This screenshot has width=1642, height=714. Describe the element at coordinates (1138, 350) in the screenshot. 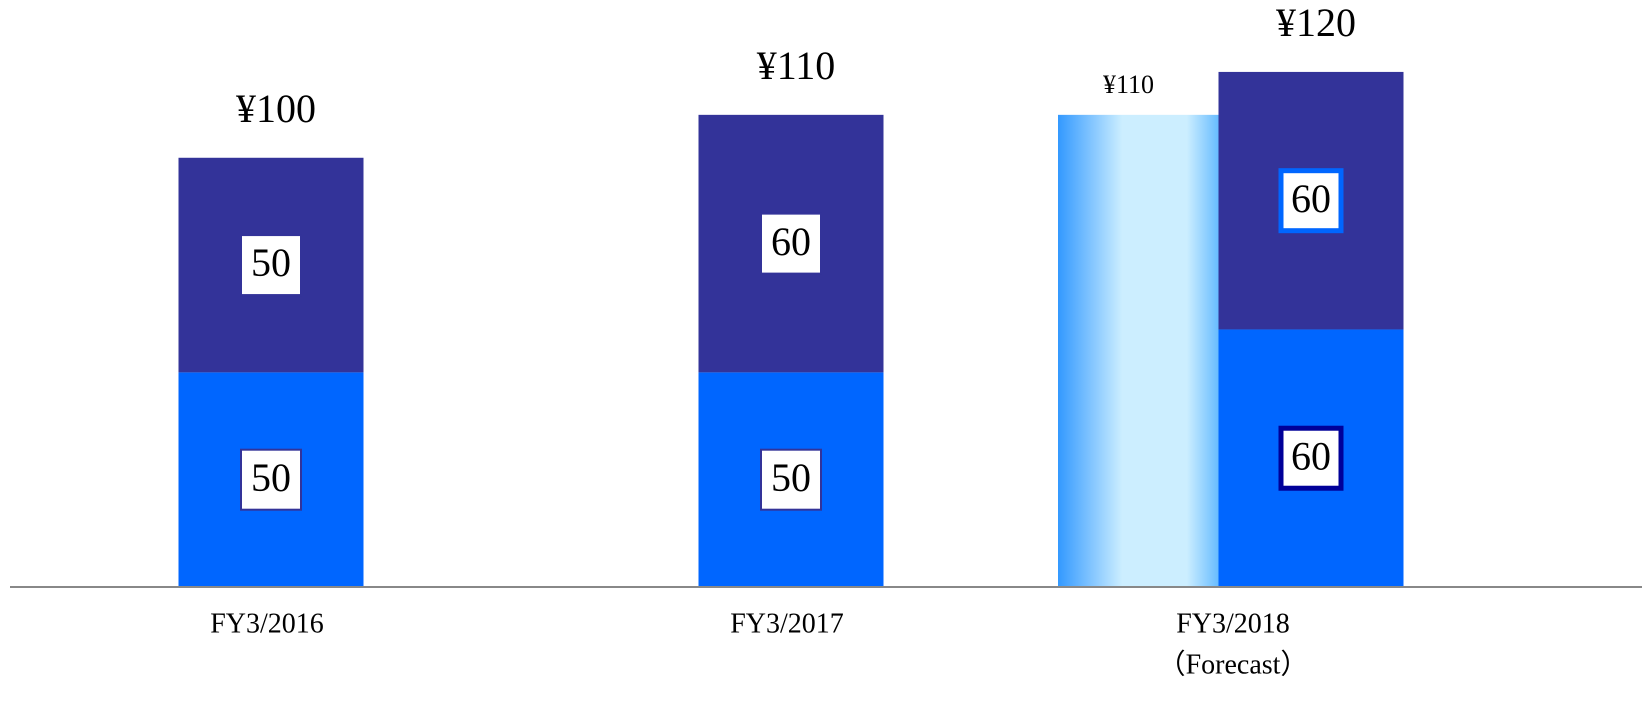

I see `previous-forecast-bar` at that location.